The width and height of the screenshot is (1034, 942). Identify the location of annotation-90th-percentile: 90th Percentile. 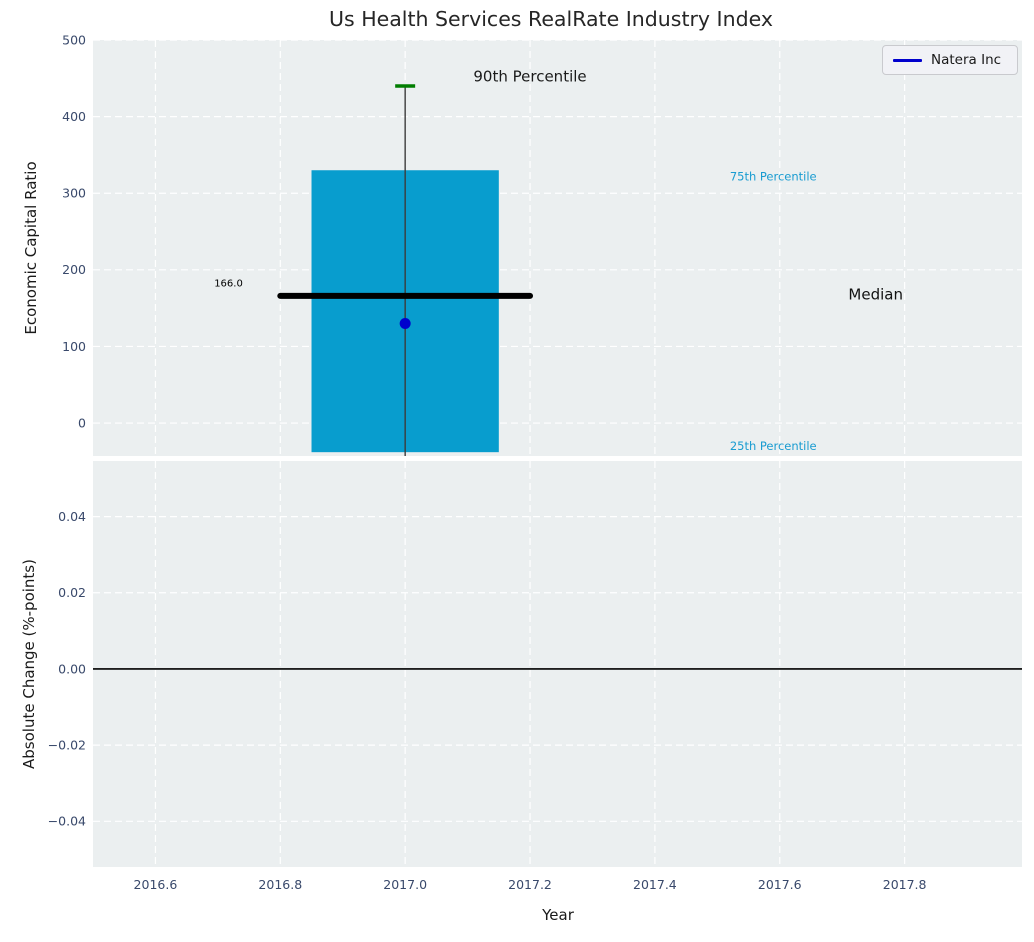
(529, 76).